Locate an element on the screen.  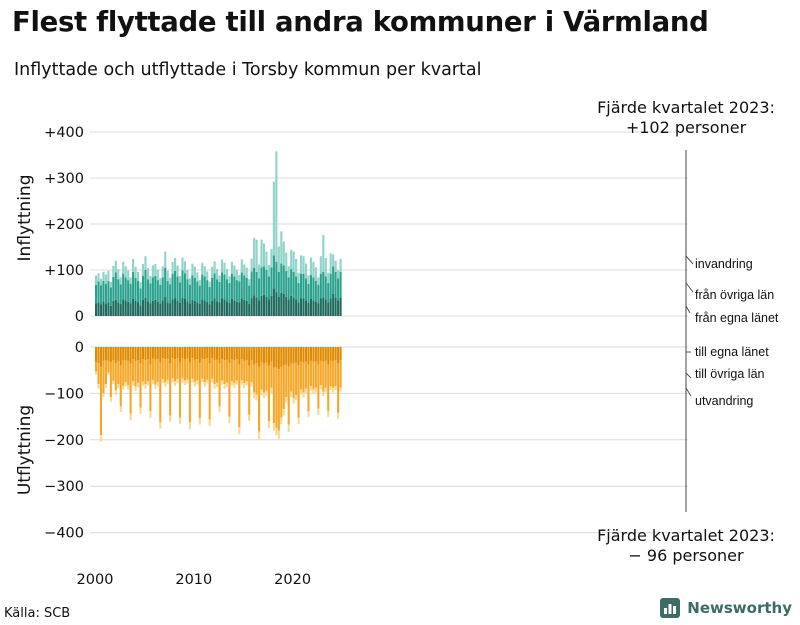
xticks: 2000 2010 2020 is located at coordinates (194, 580).